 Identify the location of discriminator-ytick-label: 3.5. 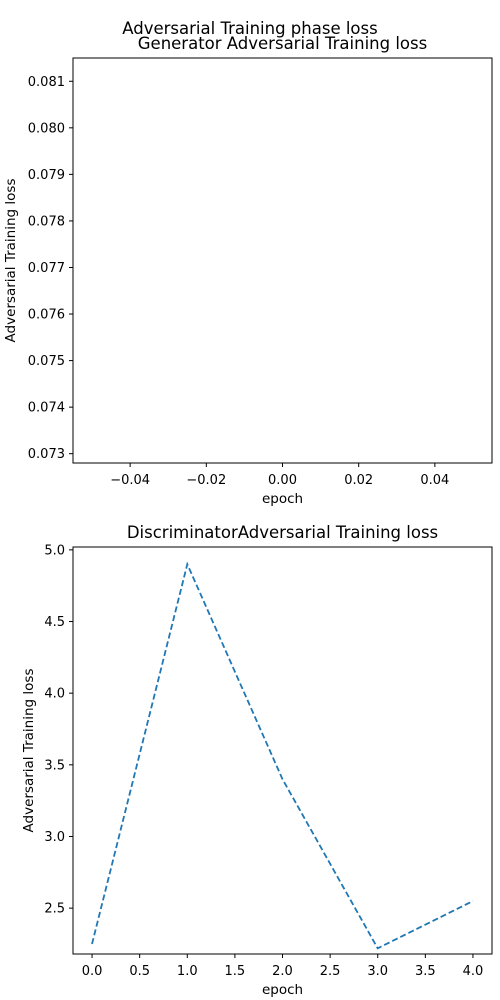
(54, 765).